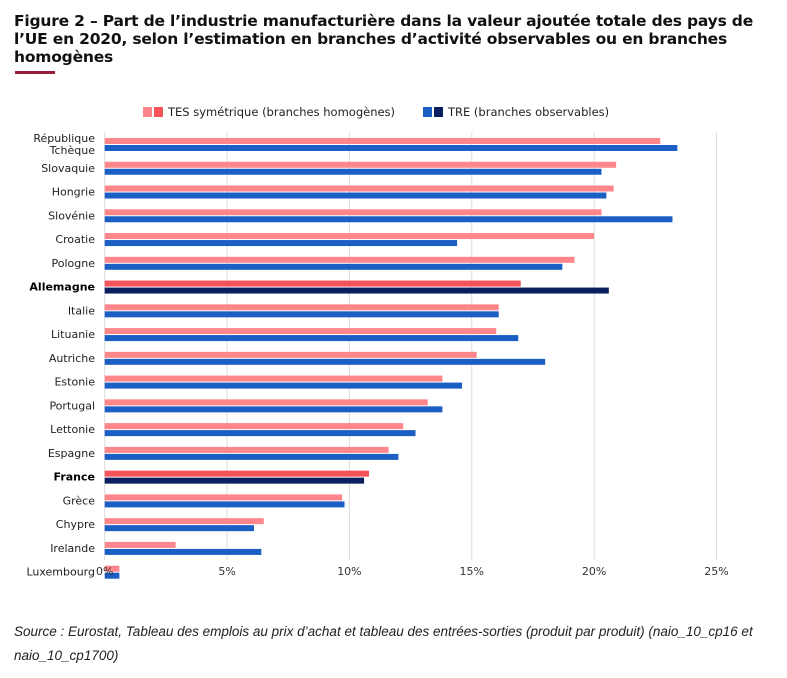  What do you see at coordinates (528, 112) in the screenshot?
I see `legend-label-tre: TRE (branches observables)` at bounding box center [528, 112].